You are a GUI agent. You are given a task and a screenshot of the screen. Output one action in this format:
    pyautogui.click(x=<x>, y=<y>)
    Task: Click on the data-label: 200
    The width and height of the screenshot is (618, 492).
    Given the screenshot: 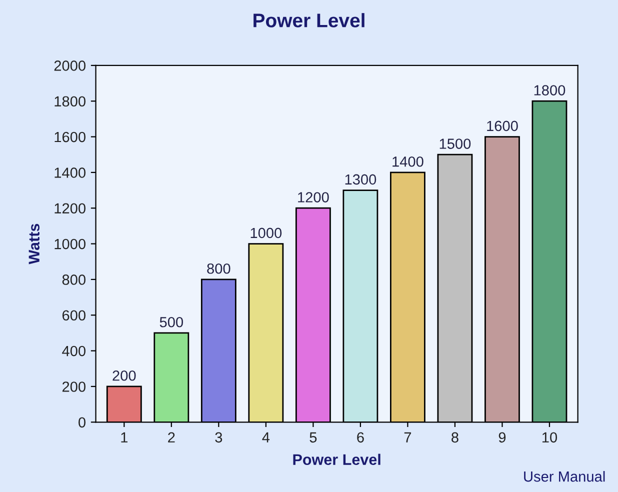 What is the action you would take?
    pyautogui.click(x=124, y=375)
    